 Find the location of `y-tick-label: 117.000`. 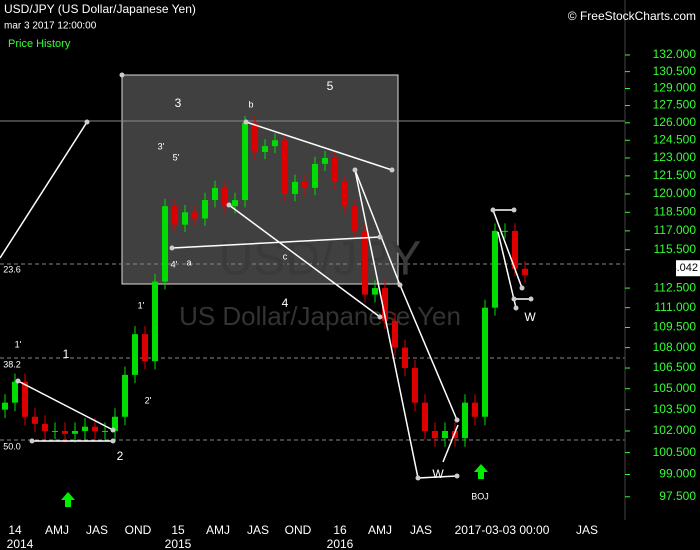

y-tick-label: 117.000 is located at coordinates (675, 230).